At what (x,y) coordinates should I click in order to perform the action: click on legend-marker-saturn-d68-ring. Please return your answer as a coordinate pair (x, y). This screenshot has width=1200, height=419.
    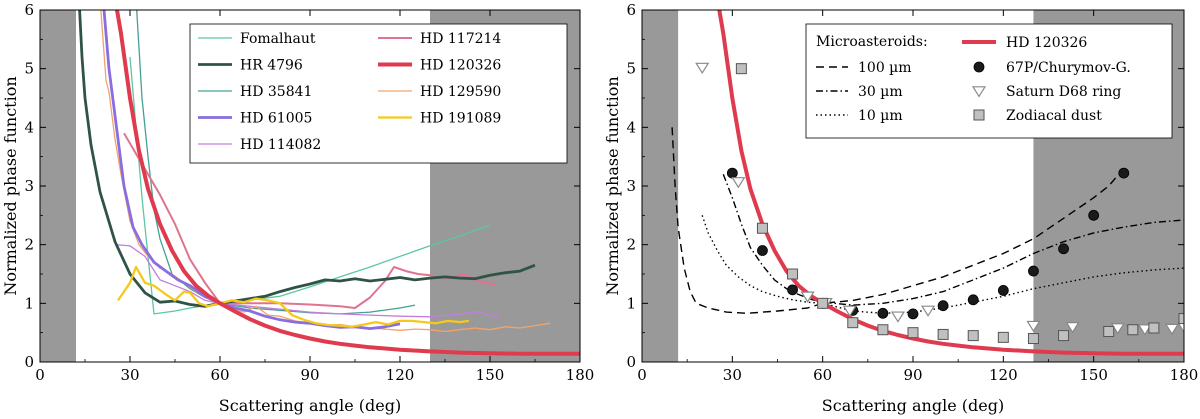
    Looking at the image, I should click on (979, 92).